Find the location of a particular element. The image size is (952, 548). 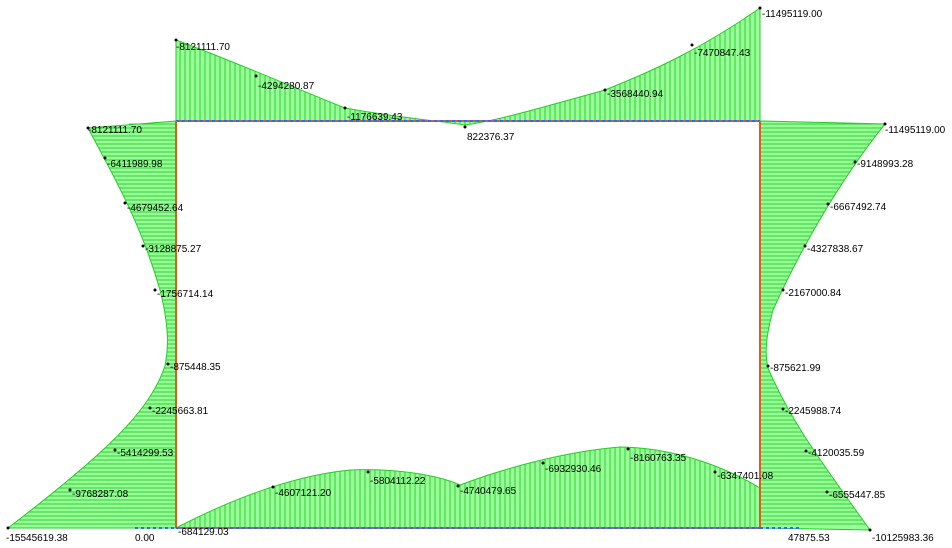

label-top-right-end: -11495119.00 is located at coordinates (792, 14).